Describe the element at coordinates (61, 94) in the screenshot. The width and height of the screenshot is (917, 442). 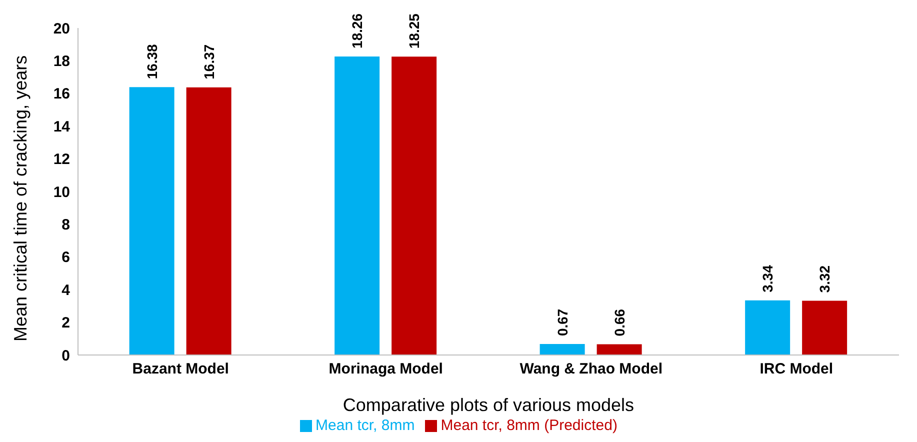
I see `y-tick-label: 16` at that location.